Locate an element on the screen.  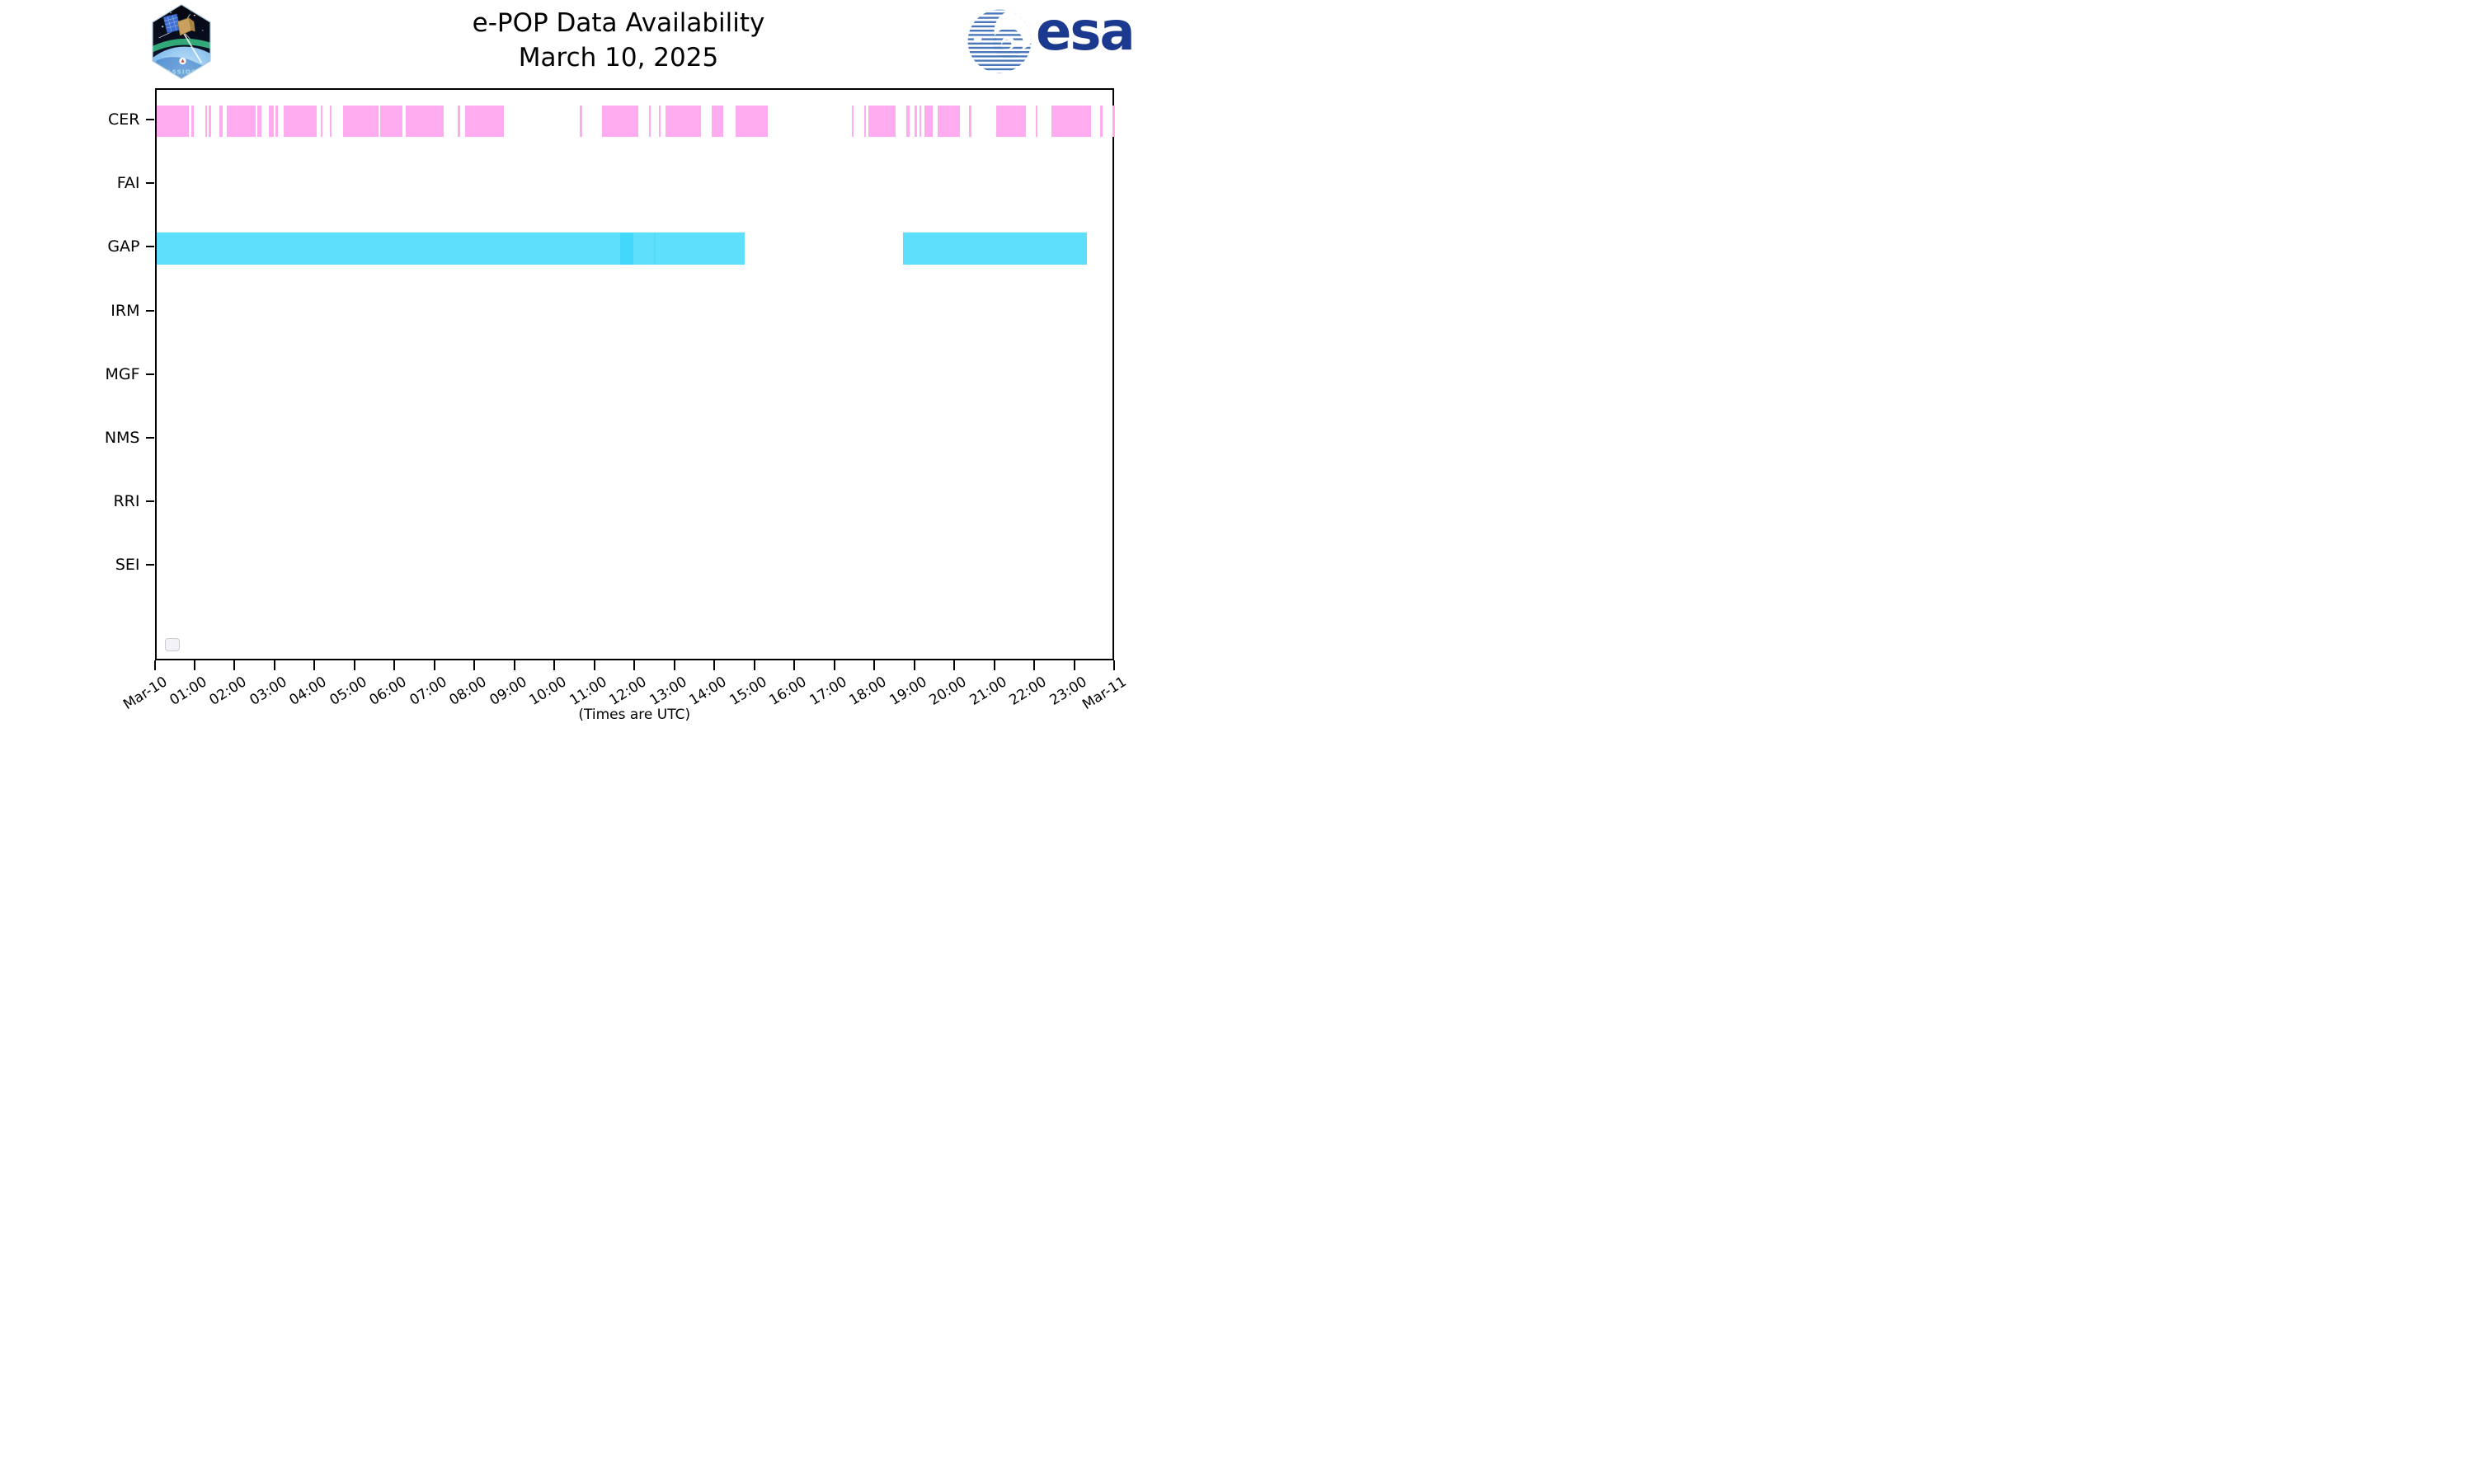
availability-bar-gap is located at coordinates (450, 249).